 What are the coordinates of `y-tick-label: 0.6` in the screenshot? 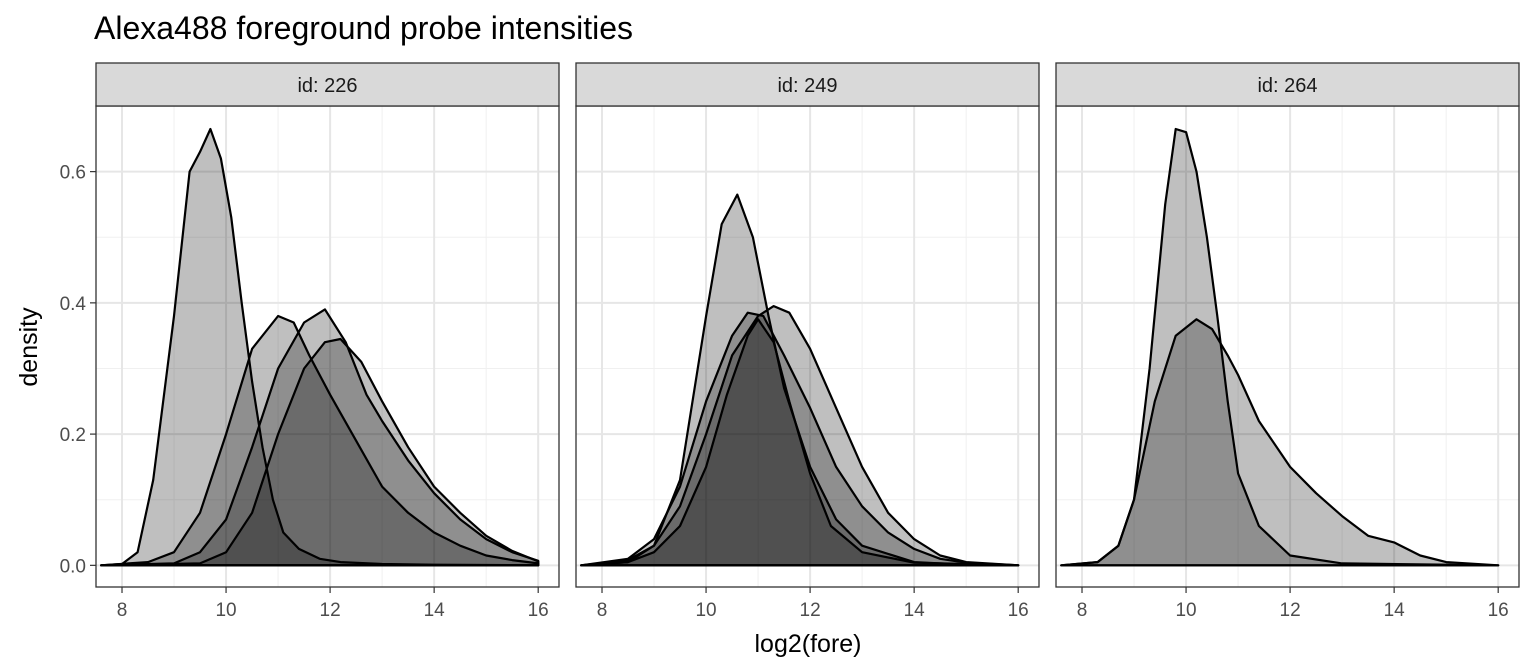 It's located at (73, 173).